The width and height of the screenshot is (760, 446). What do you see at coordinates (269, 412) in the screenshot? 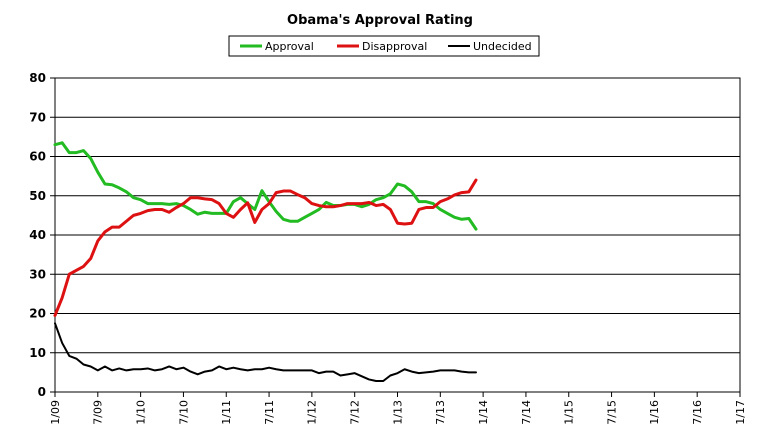
I see `x-tick-label: 7/11` at bounding box center [269, 412].